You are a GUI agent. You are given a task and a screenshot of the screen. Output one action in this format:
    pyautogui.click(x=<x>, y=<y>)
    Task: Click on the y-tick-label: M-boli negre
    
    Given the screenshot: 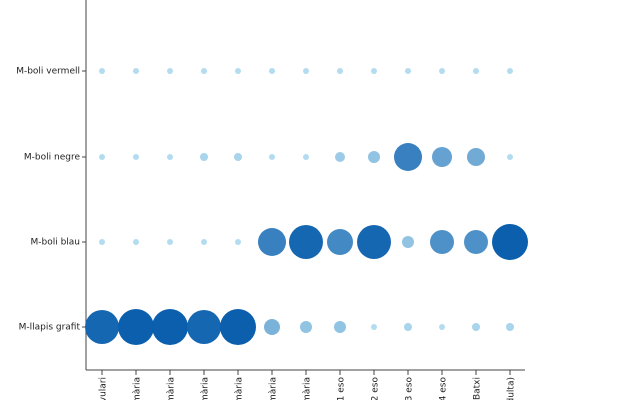 What is the action you would take?
    pyautogui.click(x=52, y=158)
    